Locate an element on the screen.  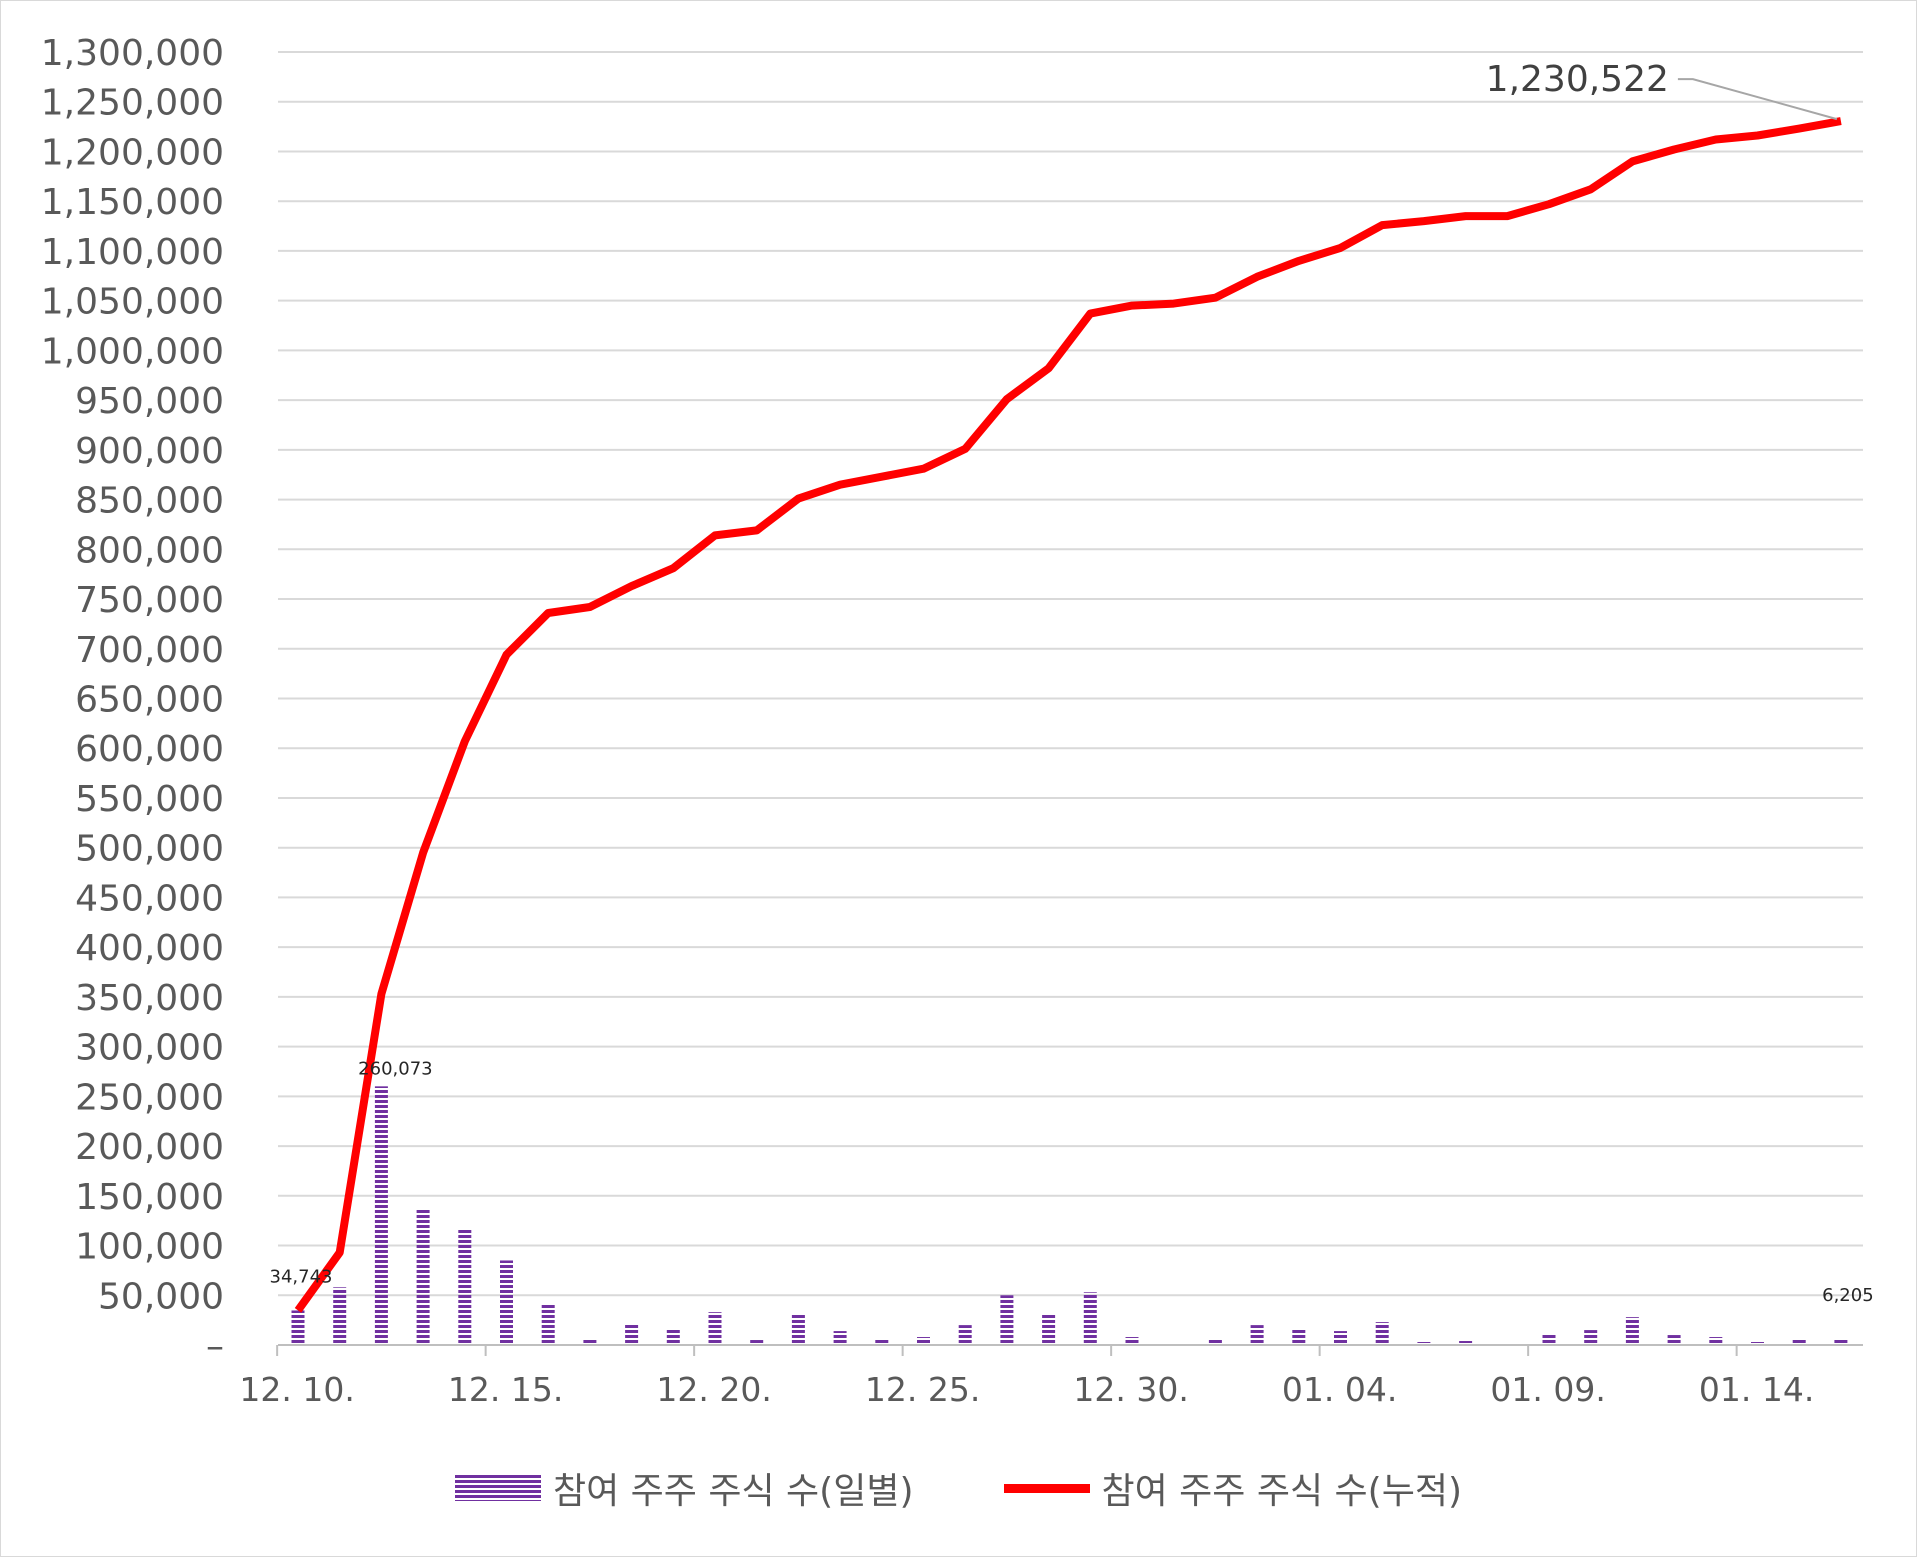
x-tick-label: 01. 04. is located at coordinates (1339, 1389).